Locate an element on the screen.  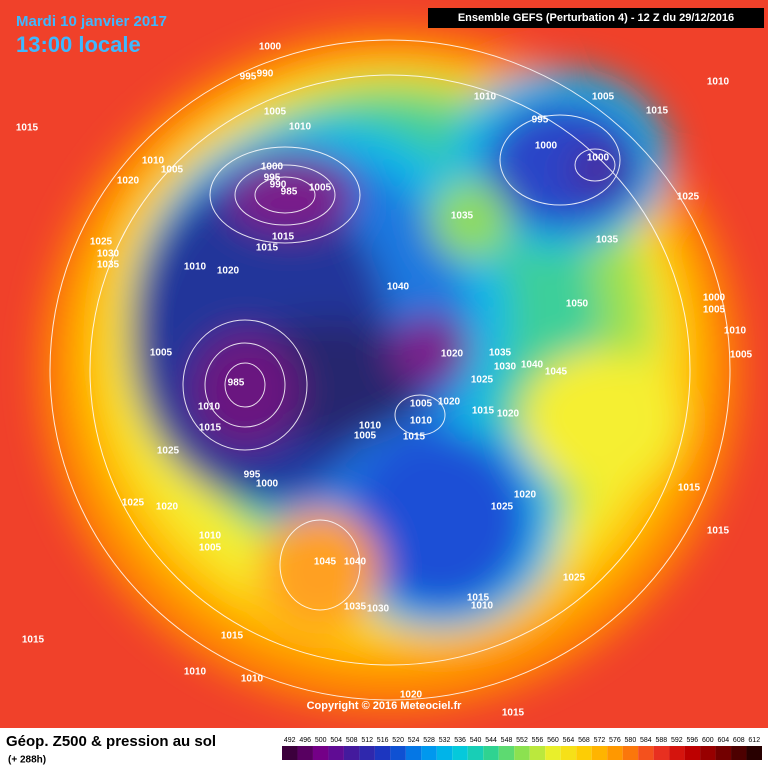
scale-label: 584 is located at coordinates (646, 740).